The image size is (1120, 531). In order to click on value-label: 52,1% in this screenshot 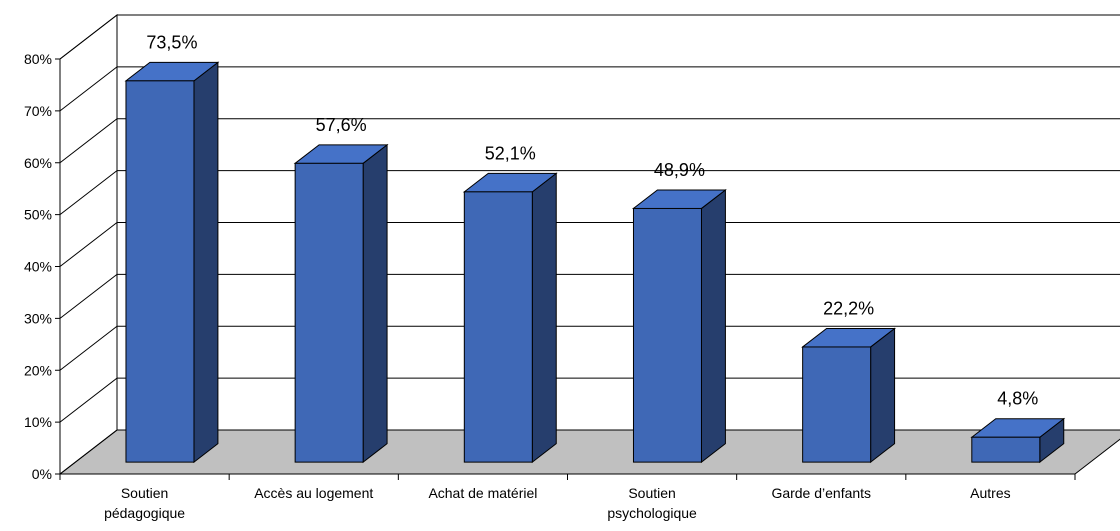, I will do `click(510, 153)`.